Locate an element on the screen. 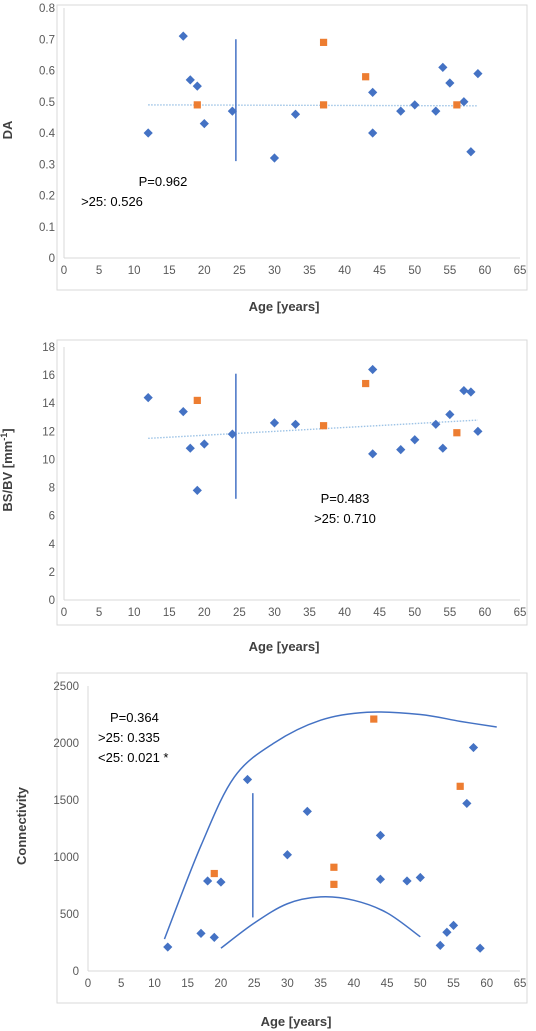  y-tick-label: 2000 is located at coordinates (66, 744).